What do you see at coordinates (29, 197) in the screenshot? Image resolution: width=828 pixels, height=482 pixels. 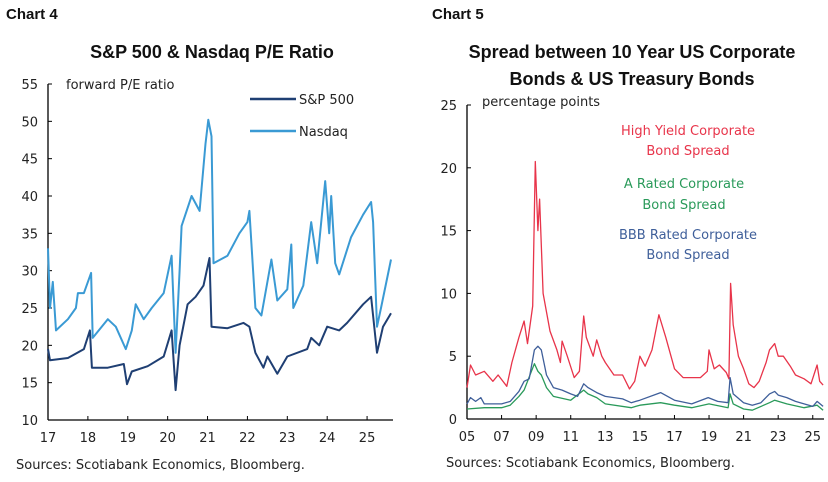 I see `y-tick-label: 40` at bounding box center [29, 197].